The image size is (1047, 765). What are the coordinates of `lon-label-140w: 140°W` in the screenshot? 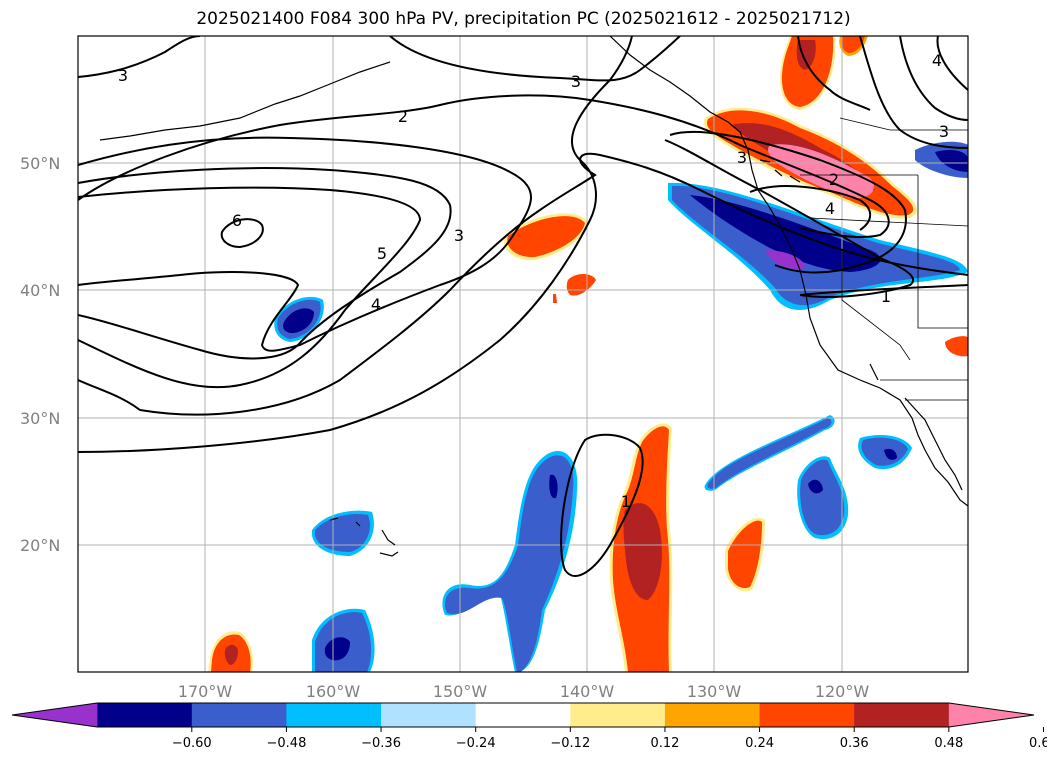 It's located at (587, 691).